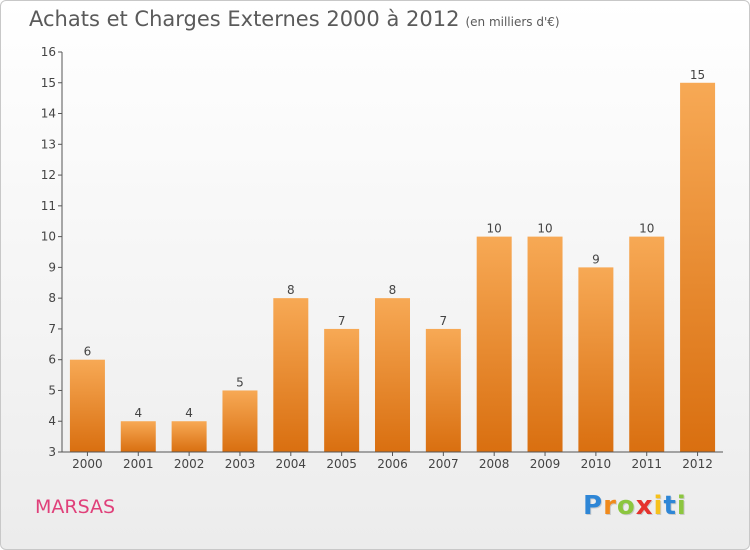  Describe the element at coordinates (644, 506) in the screenshot. I see `logo-letter: x` at that location.